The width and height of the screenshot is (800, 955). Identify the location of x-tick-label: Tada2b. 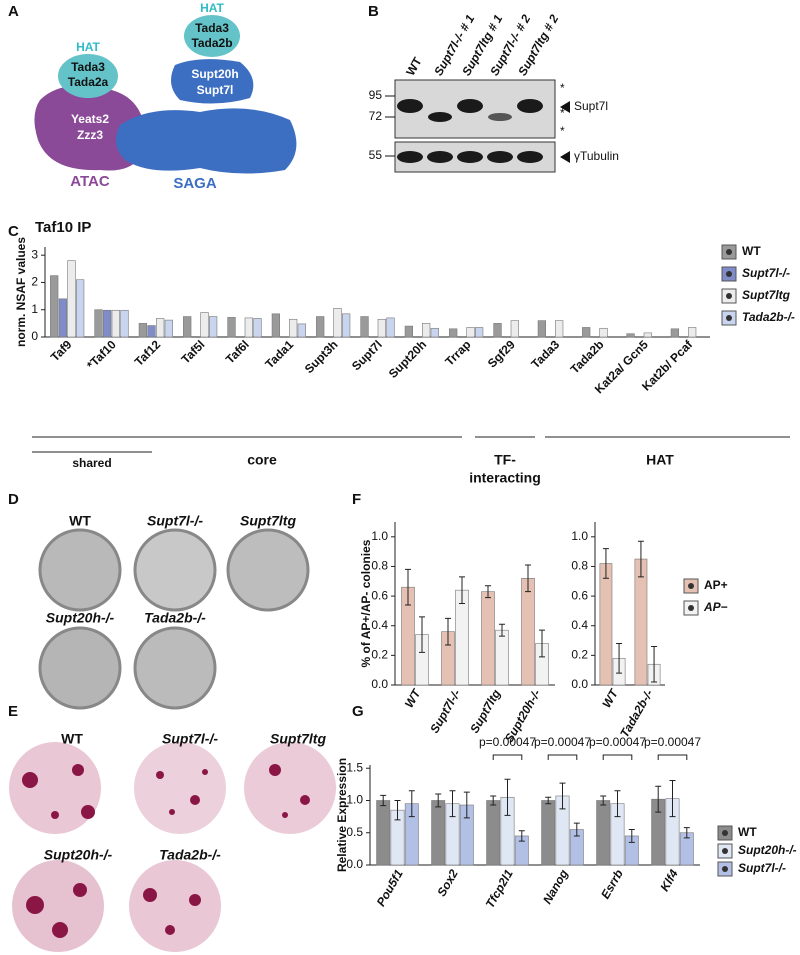
(587, 356).